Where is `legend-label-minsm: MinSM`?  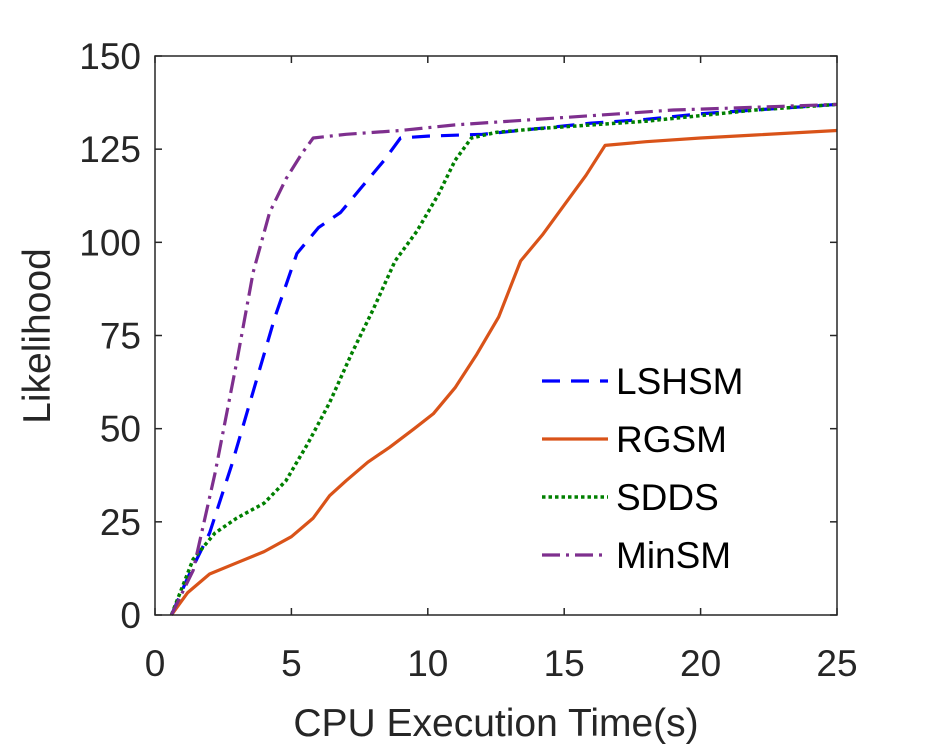
legend-label-minsm: MinSM is located at coordinates (673, 555).